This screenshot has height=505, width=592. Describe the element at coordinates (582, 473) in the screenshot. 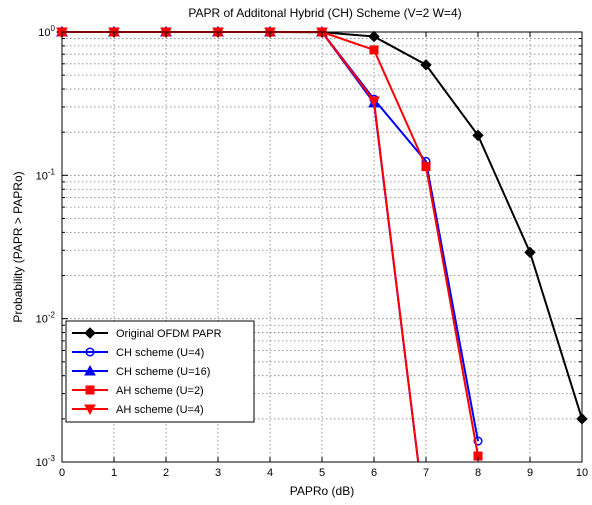

I see `x-tick-label: 10` at that location.